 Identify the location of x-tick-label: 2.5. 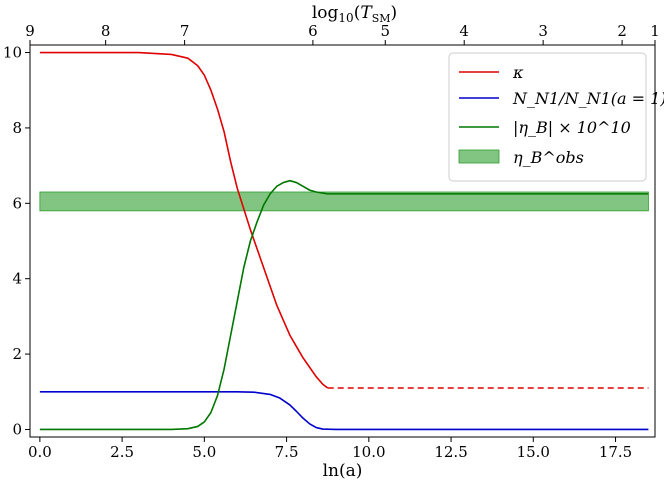
(122, 452).